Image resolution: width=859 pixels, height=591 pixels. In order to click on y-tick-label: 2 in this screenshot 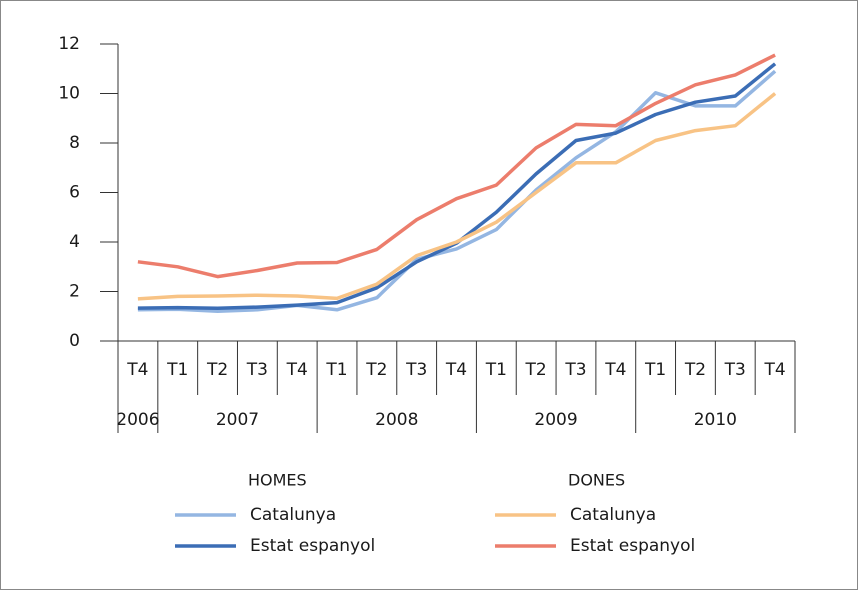, I will do `click(74, 292)`.